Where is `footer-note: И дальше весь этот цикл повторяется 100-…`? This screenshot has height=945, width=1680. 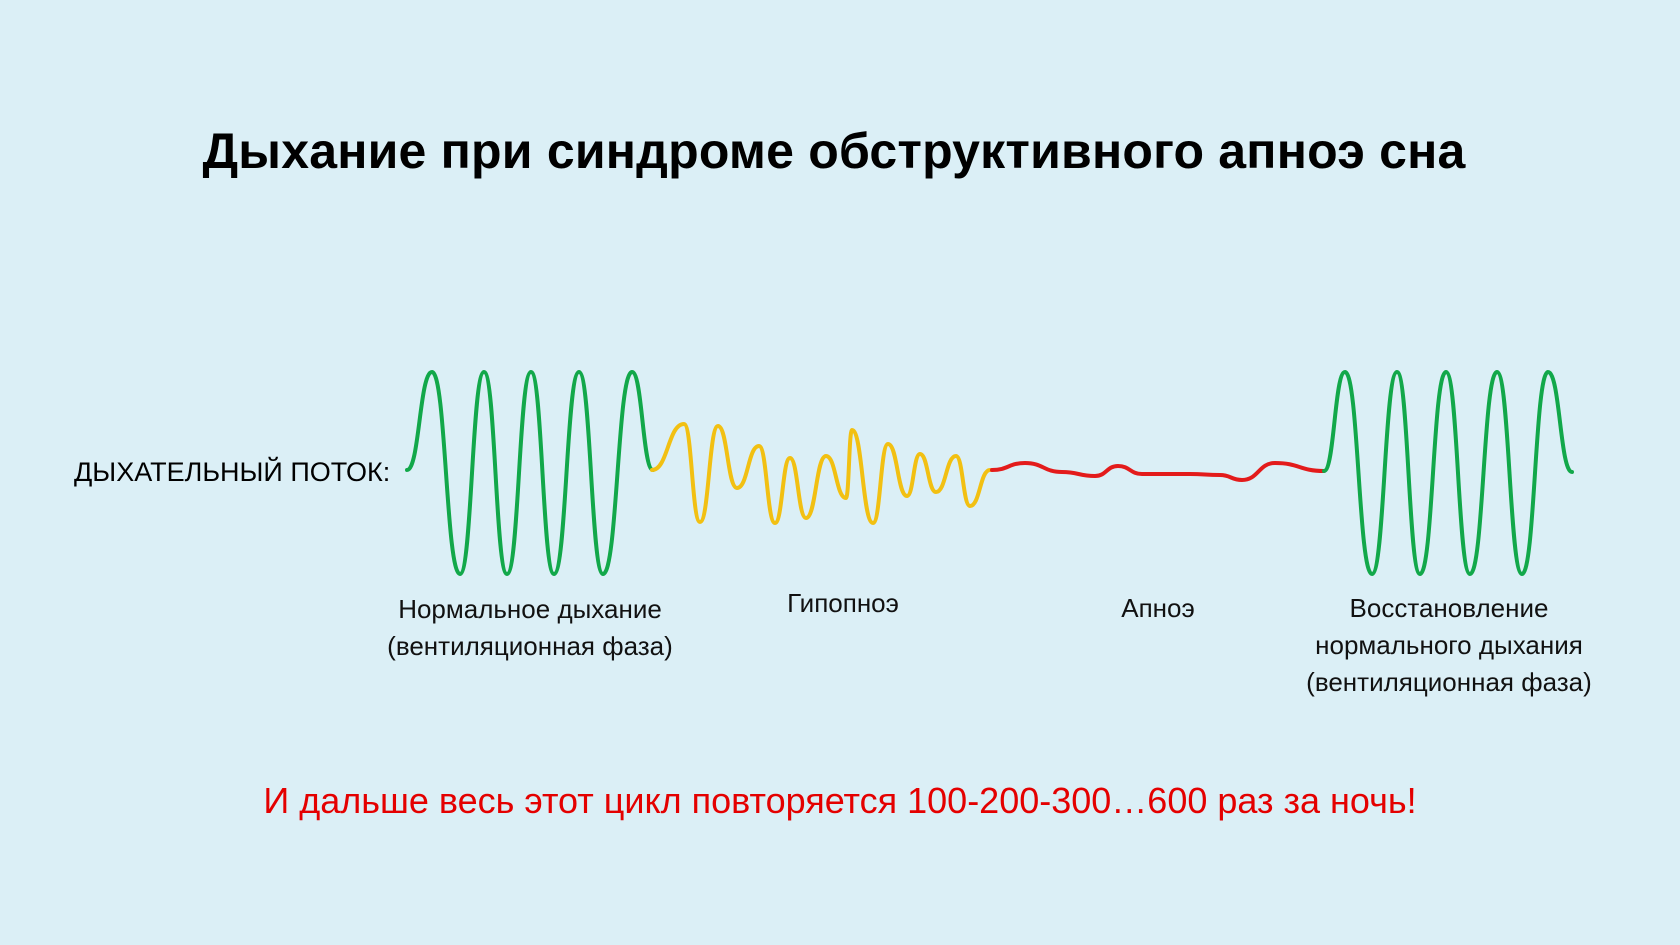
footer-note: И дальше весь этот цикл повторяется 100-… is located at coordinates (840, 800).